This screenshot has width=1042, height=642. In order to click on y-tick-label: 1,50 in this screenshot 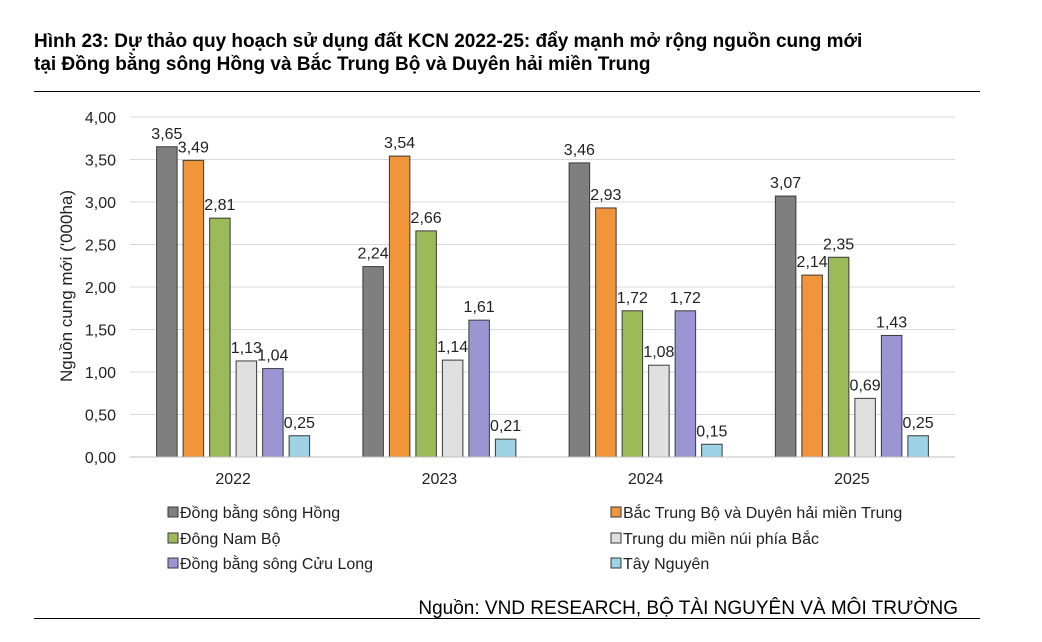, I will do `click(100, 331)`.